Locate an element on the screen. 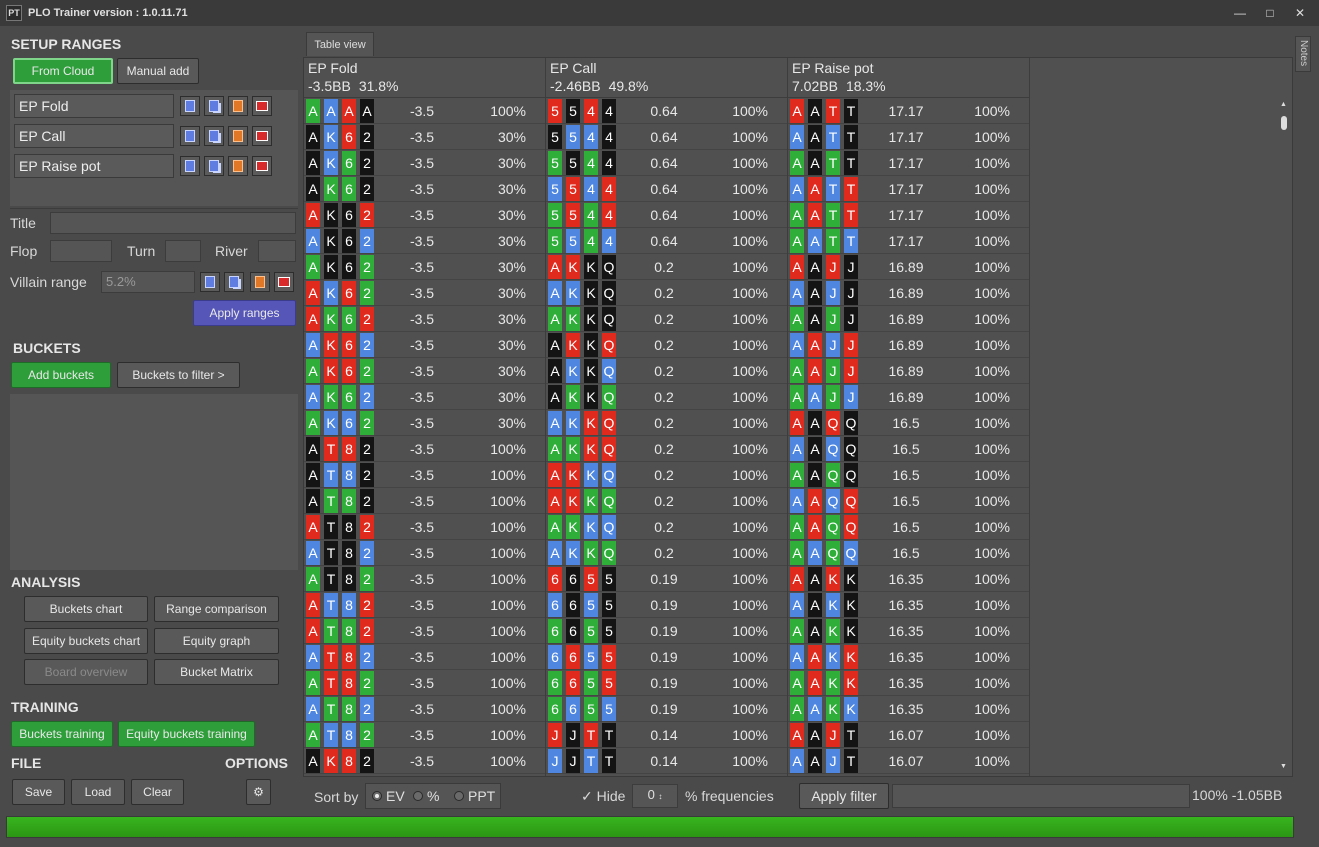 This screenshot has height=847, width=1319. close-icon: ✕ is located at coordinates (1300, 13).